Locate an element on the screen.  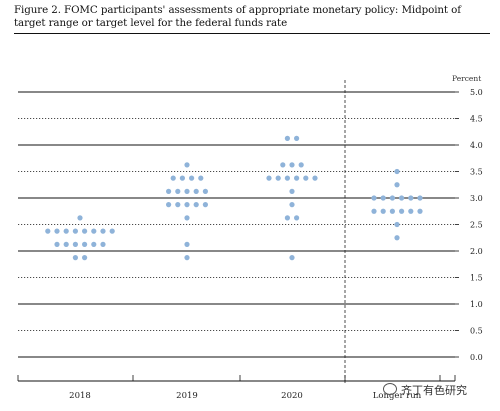
y-tick-label: 1.0 is located at coordinates (476, 304).